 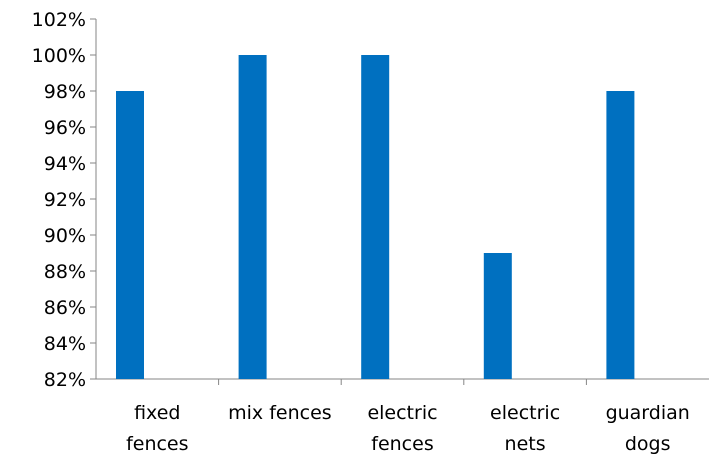 What do you see at coordinates (648, 444) in the screenshot?
I see `x-tick-label: dogs` at bounding box center [648, 444].